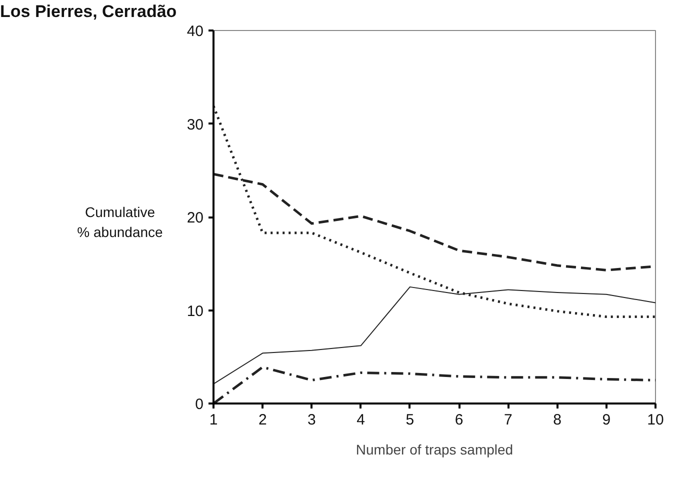 This screenshot has width=685, height=479. What do you see at coordinates (120, 222) in the screenshot?
I see `y-axis-title: Cumulative % abundance` at bounding box center [120, 222].